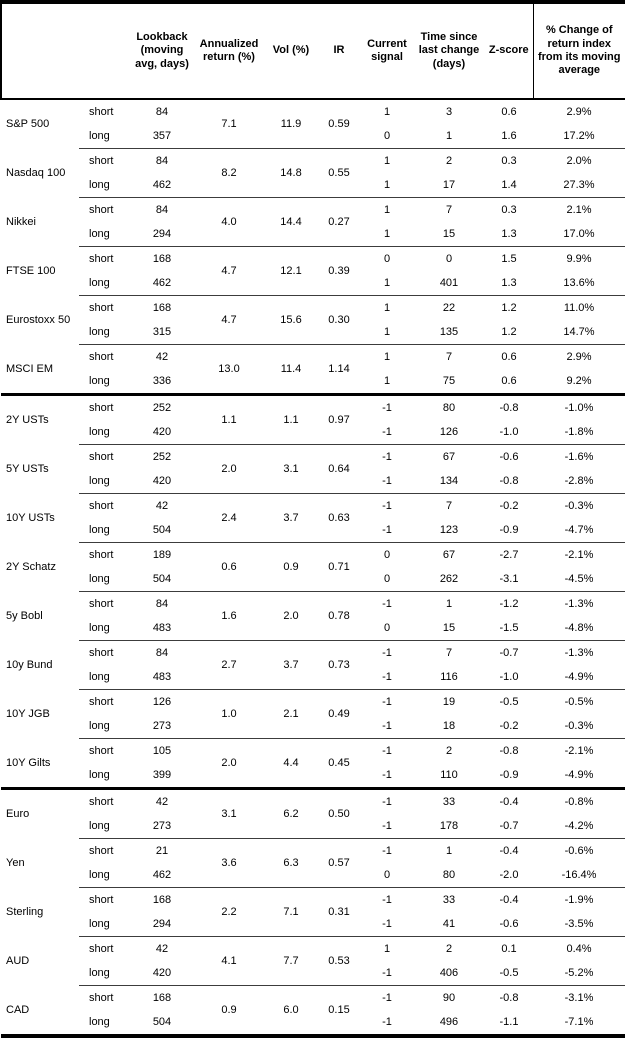 Image resolution: width=625 pixels, height=1038 pixels. I want to click on table-row: long 420 -1 406 -0.5 -5.2%, so click(313, 973).